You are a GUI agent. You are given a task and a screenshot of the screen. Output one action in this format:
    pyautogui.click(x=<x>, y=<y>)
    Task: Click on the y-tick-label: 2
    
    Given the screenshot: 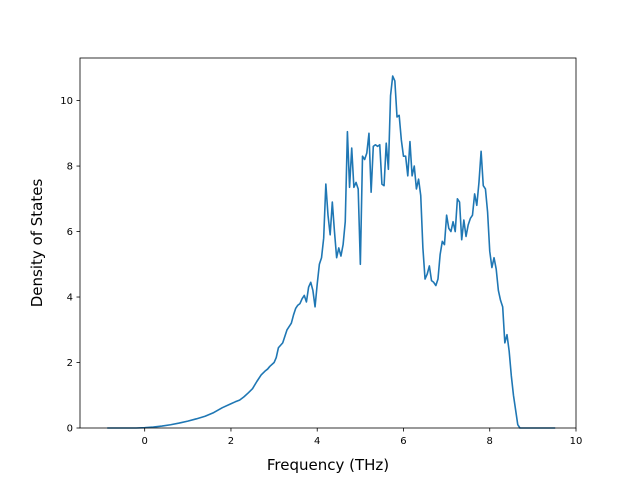 What is the action you would take?
    pyautogui.click(x=70, y=363)
    